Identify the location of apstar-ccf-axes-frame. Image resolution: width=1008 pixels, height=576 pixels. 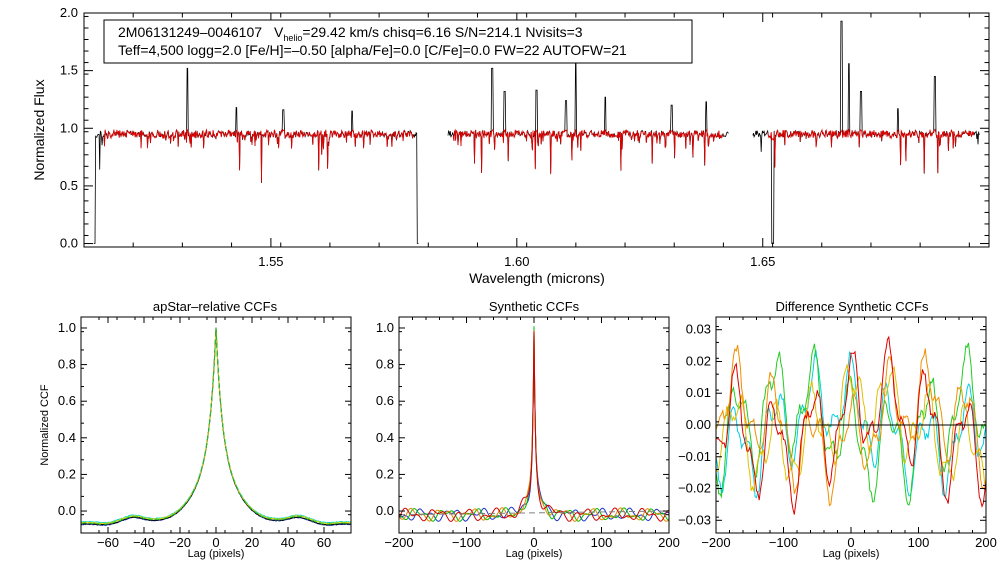
(216, 425).